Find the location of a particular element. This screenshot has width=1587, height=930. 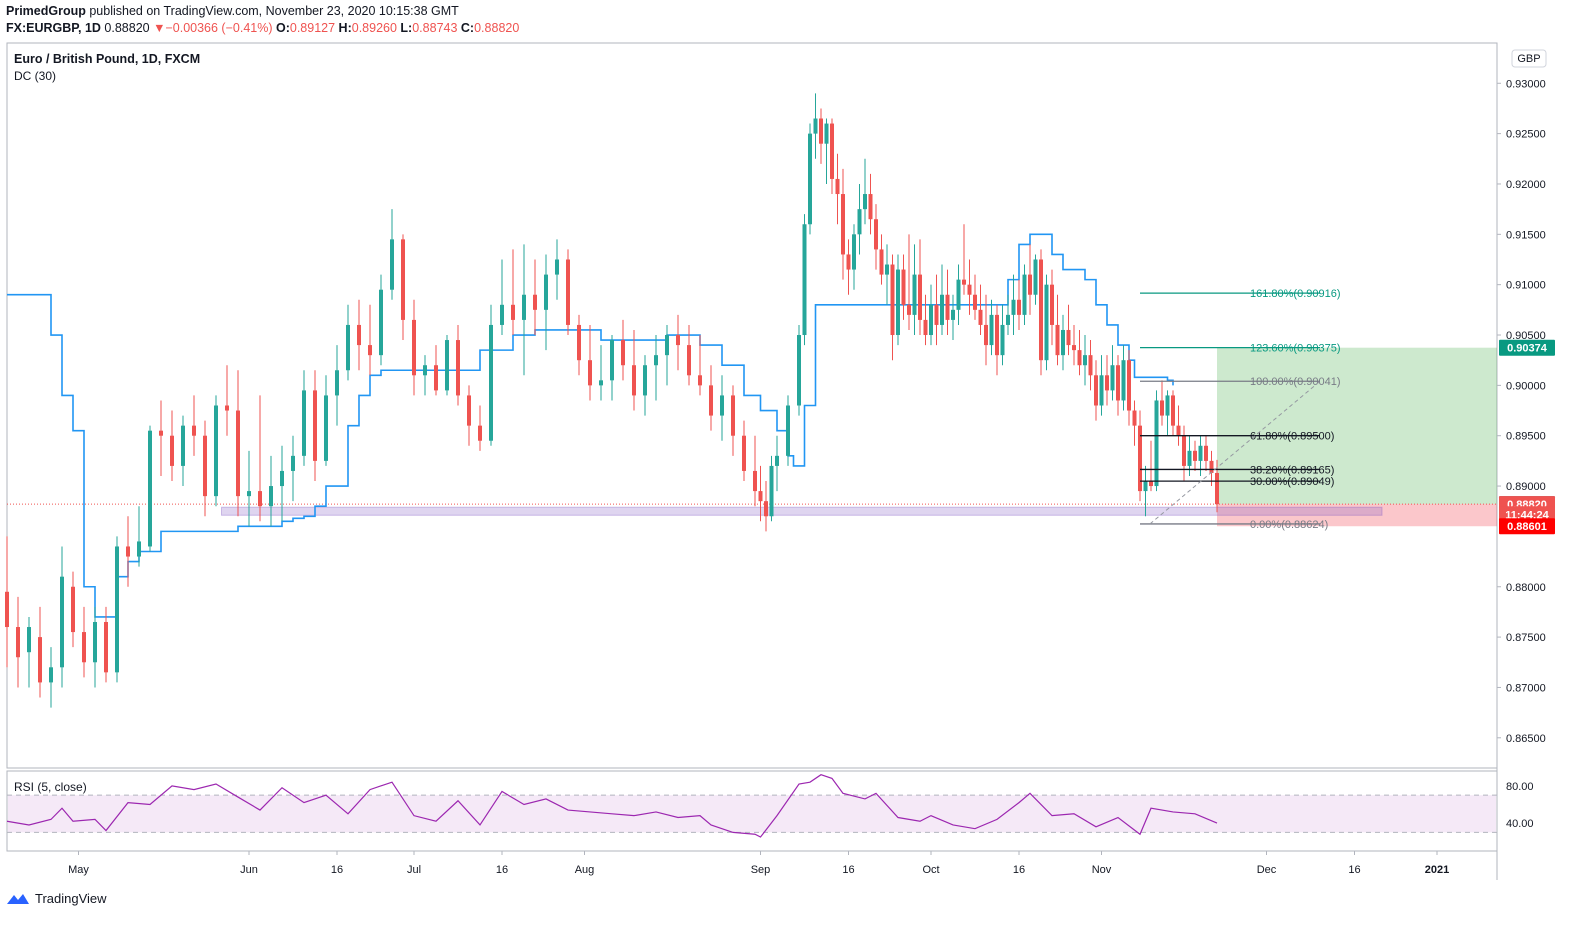

publisher-name: PrimedGroup is located at coordinates (46, 11).